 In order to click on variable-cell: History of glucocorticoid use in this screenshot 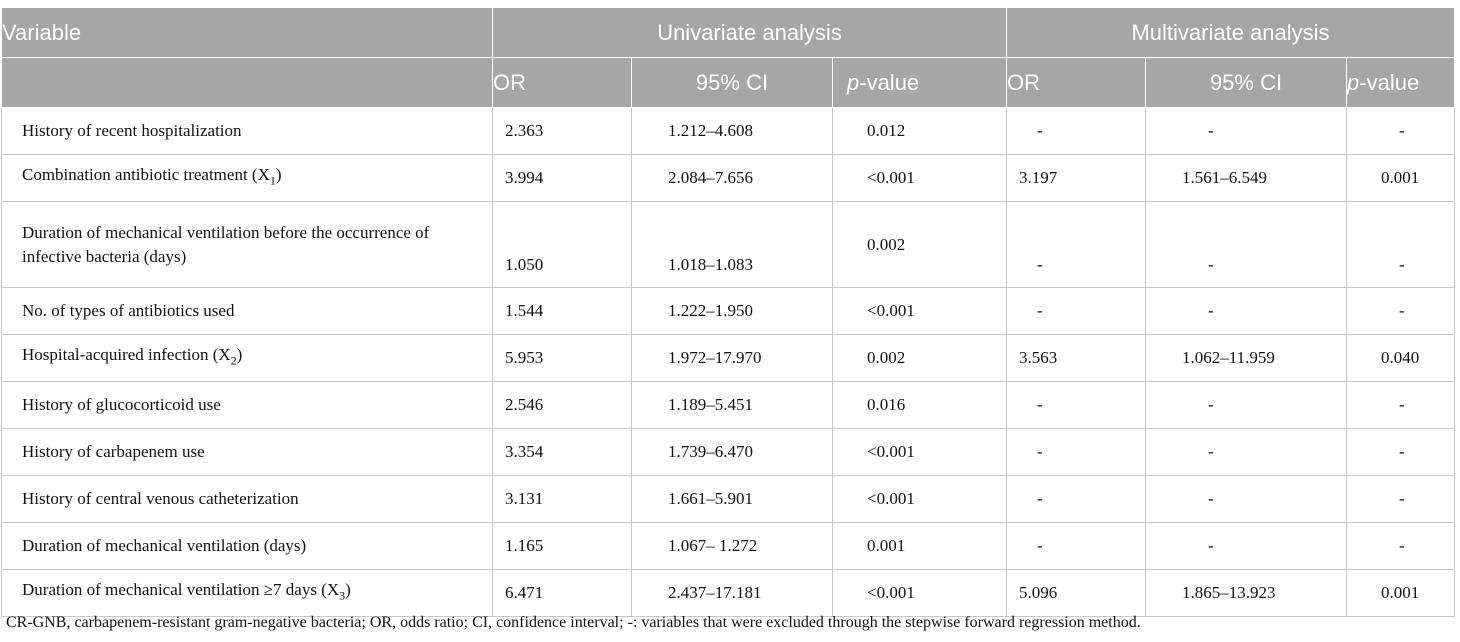, I will do `click(247, 405)`.